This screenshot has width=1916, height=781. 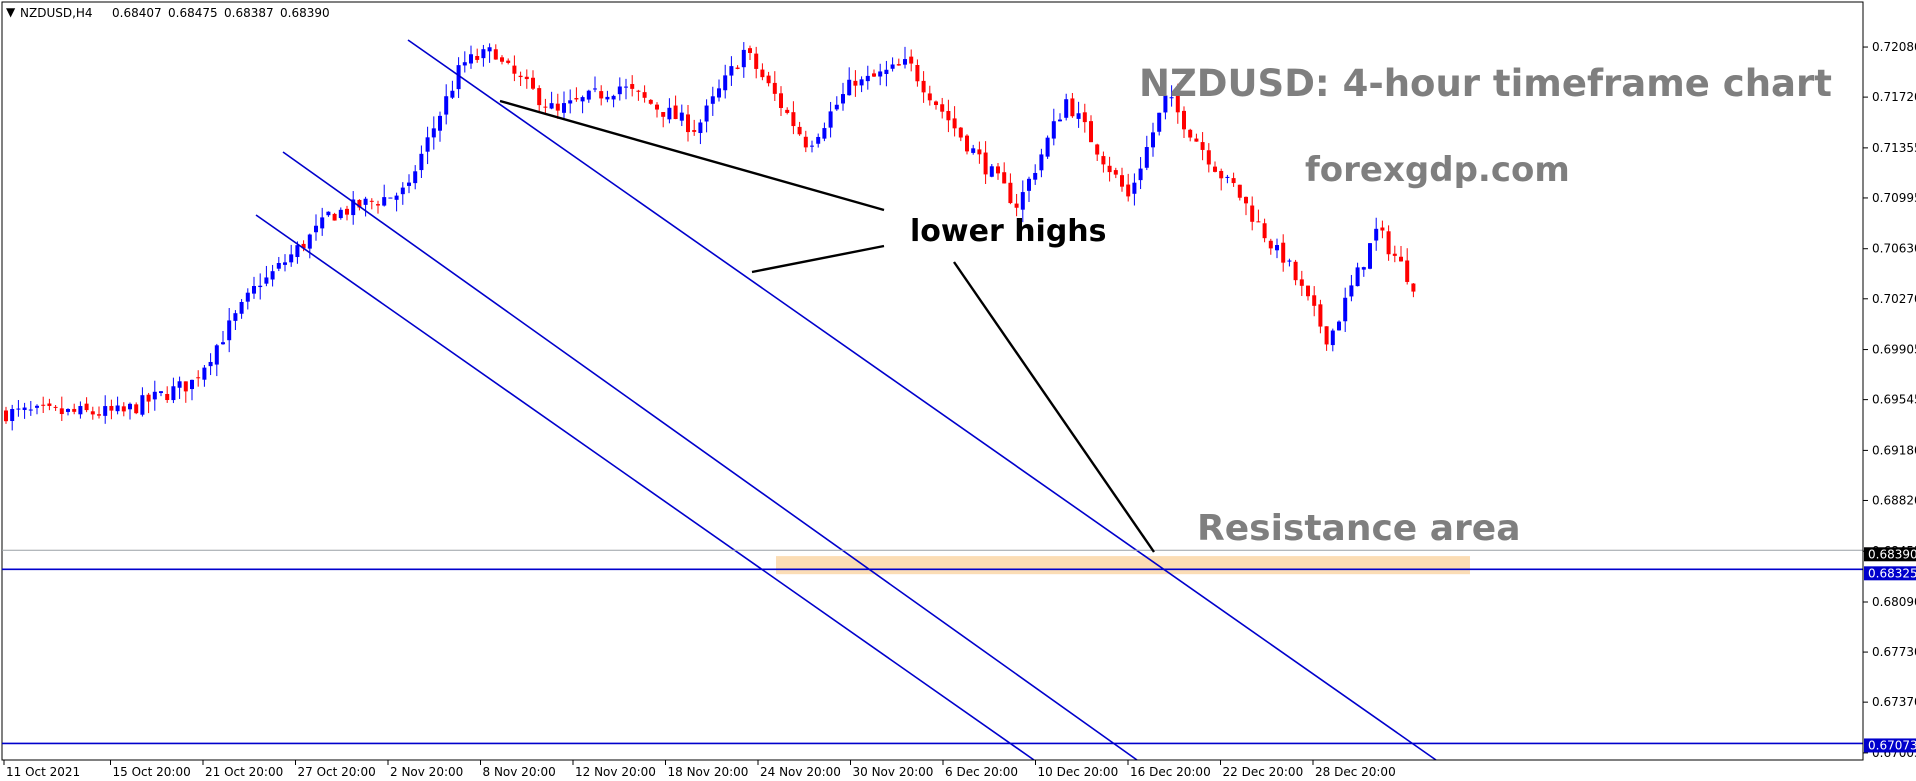 I want to click on chart-title-annotation: NZDUSD: 4-hour timeframe chart, so click(x=1485, y=83).